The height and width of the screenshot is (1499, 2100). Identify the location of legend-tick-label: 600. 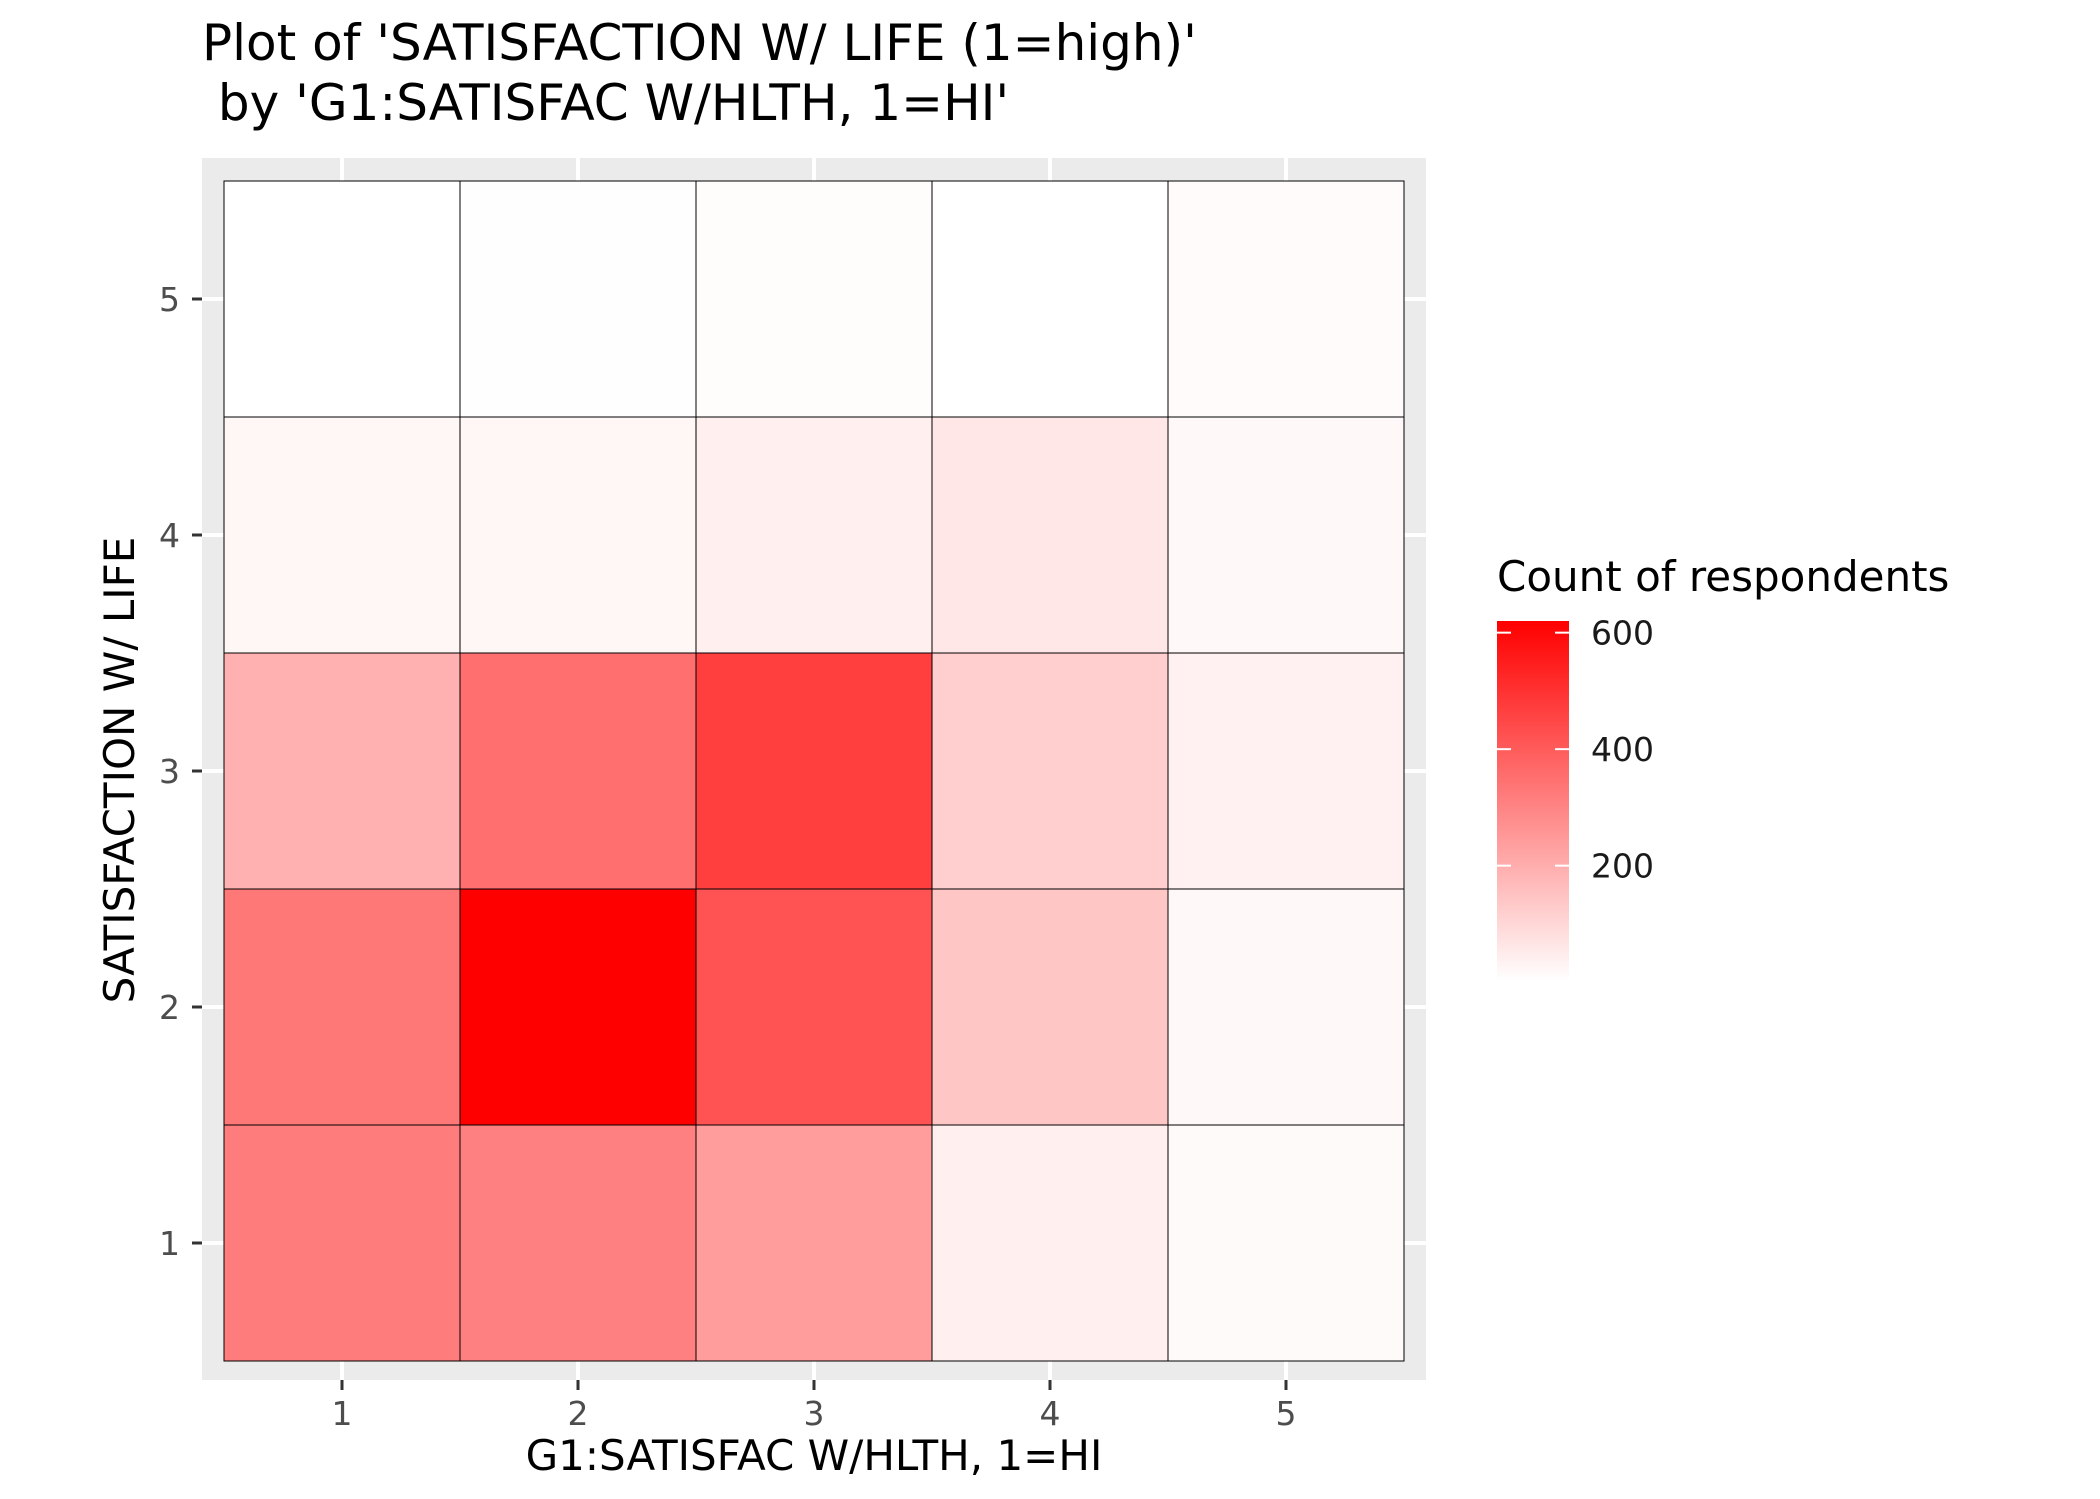
(1622, 633).